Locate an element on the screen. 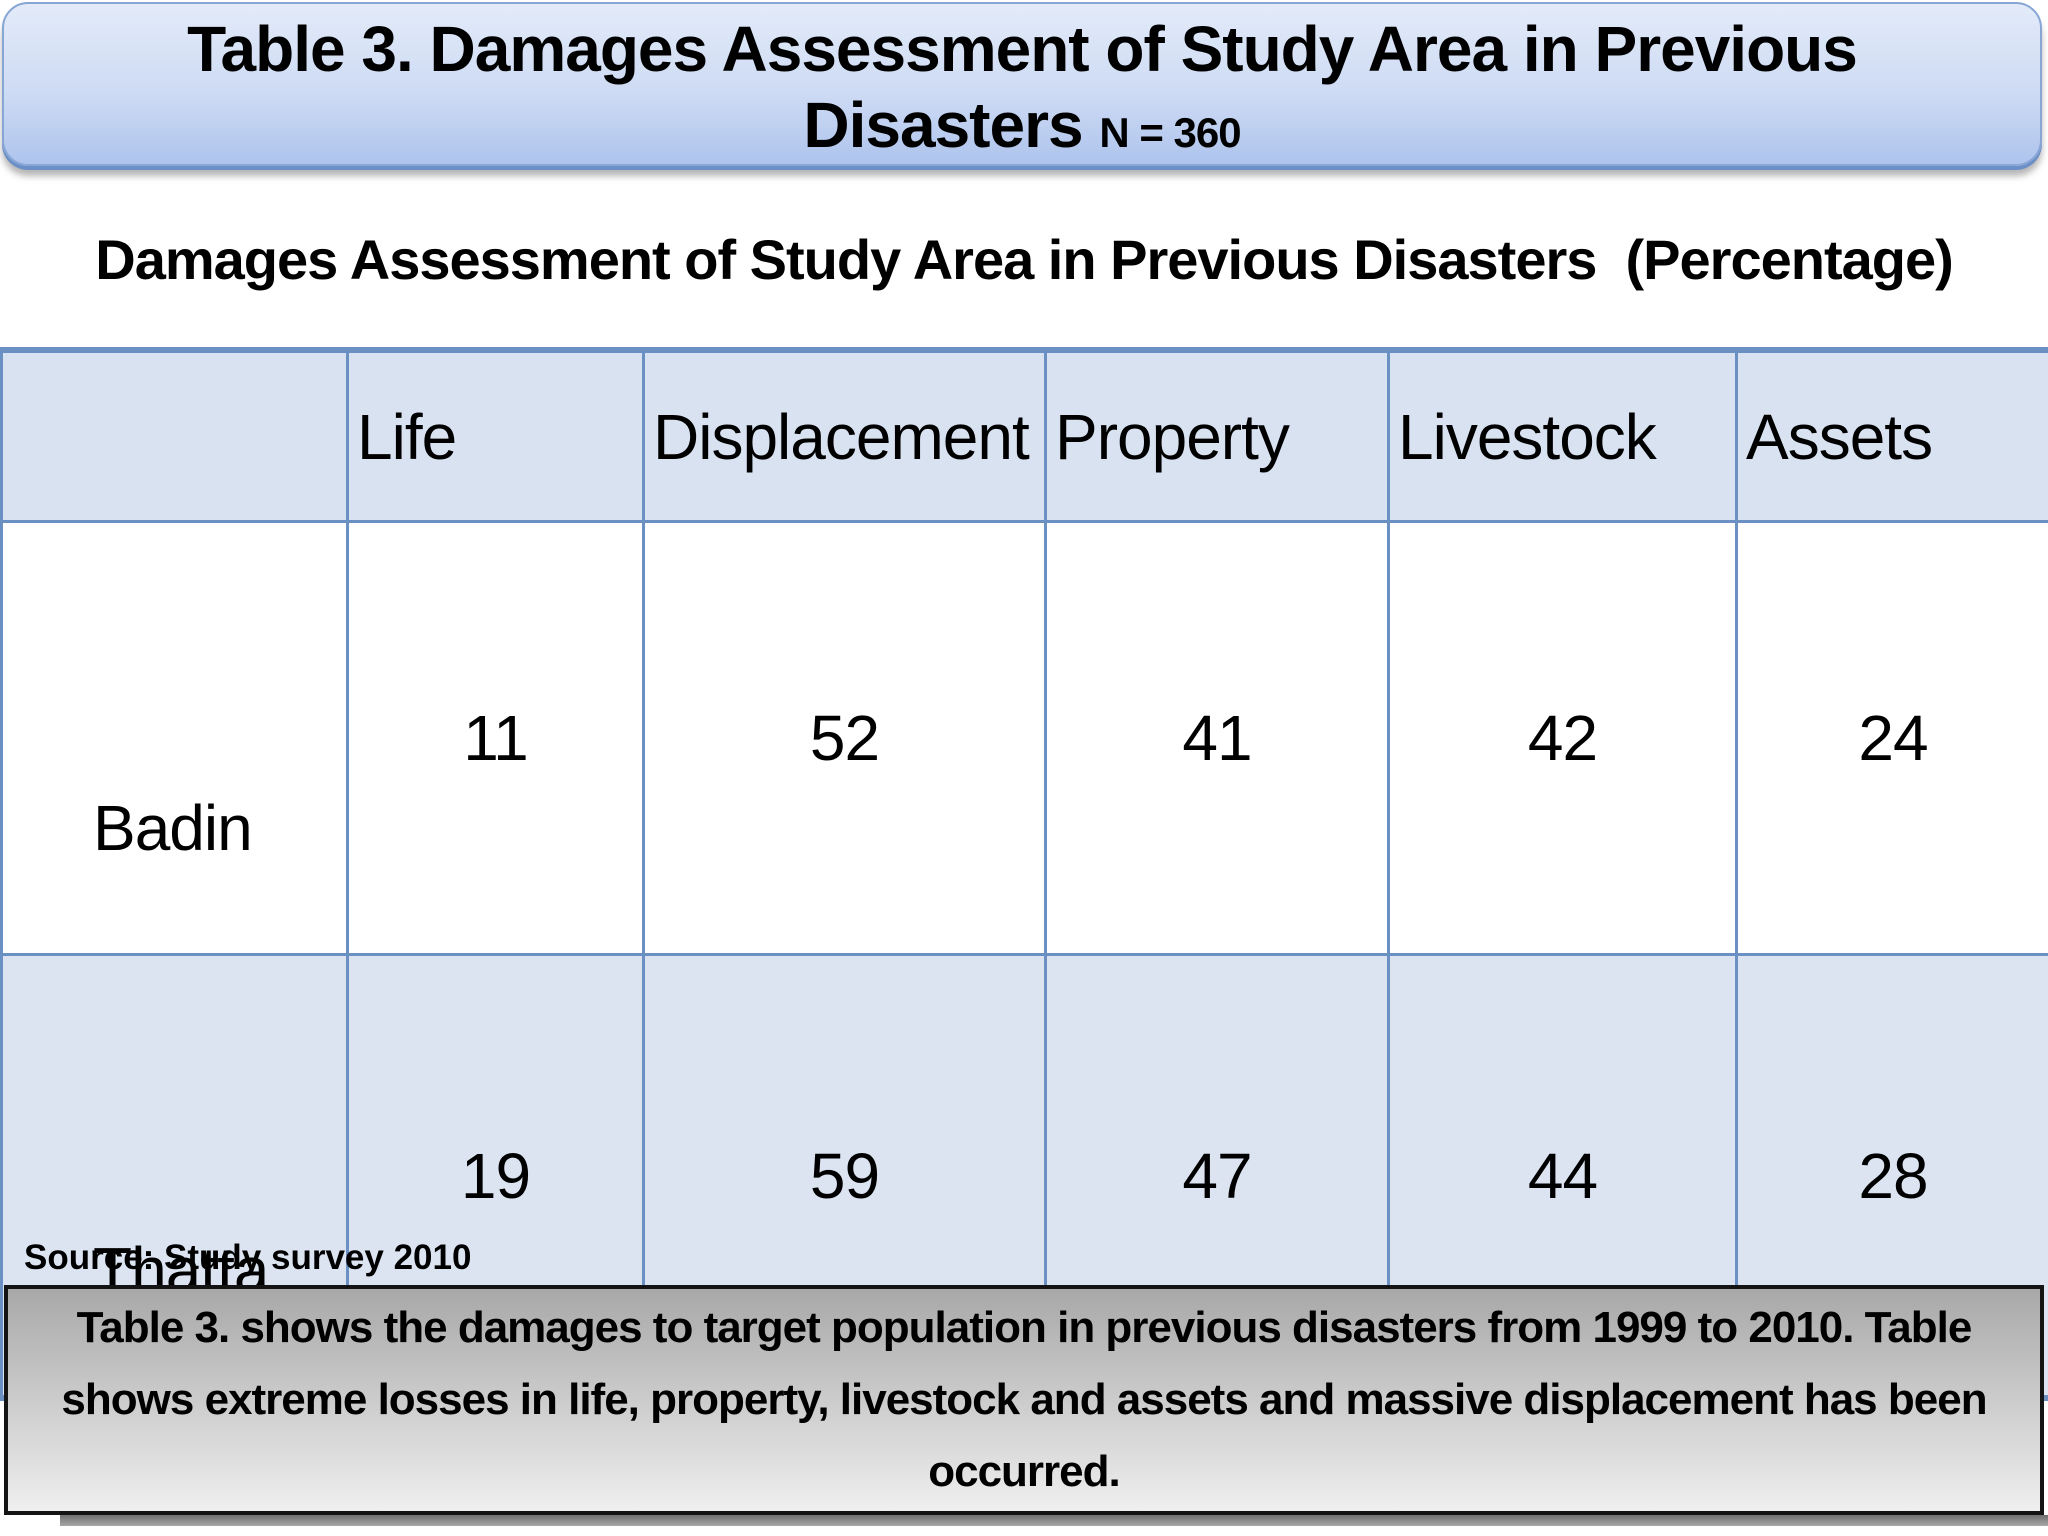 The image size is (2048, 1536). column-header-blank is located at coordinates (174, 435).